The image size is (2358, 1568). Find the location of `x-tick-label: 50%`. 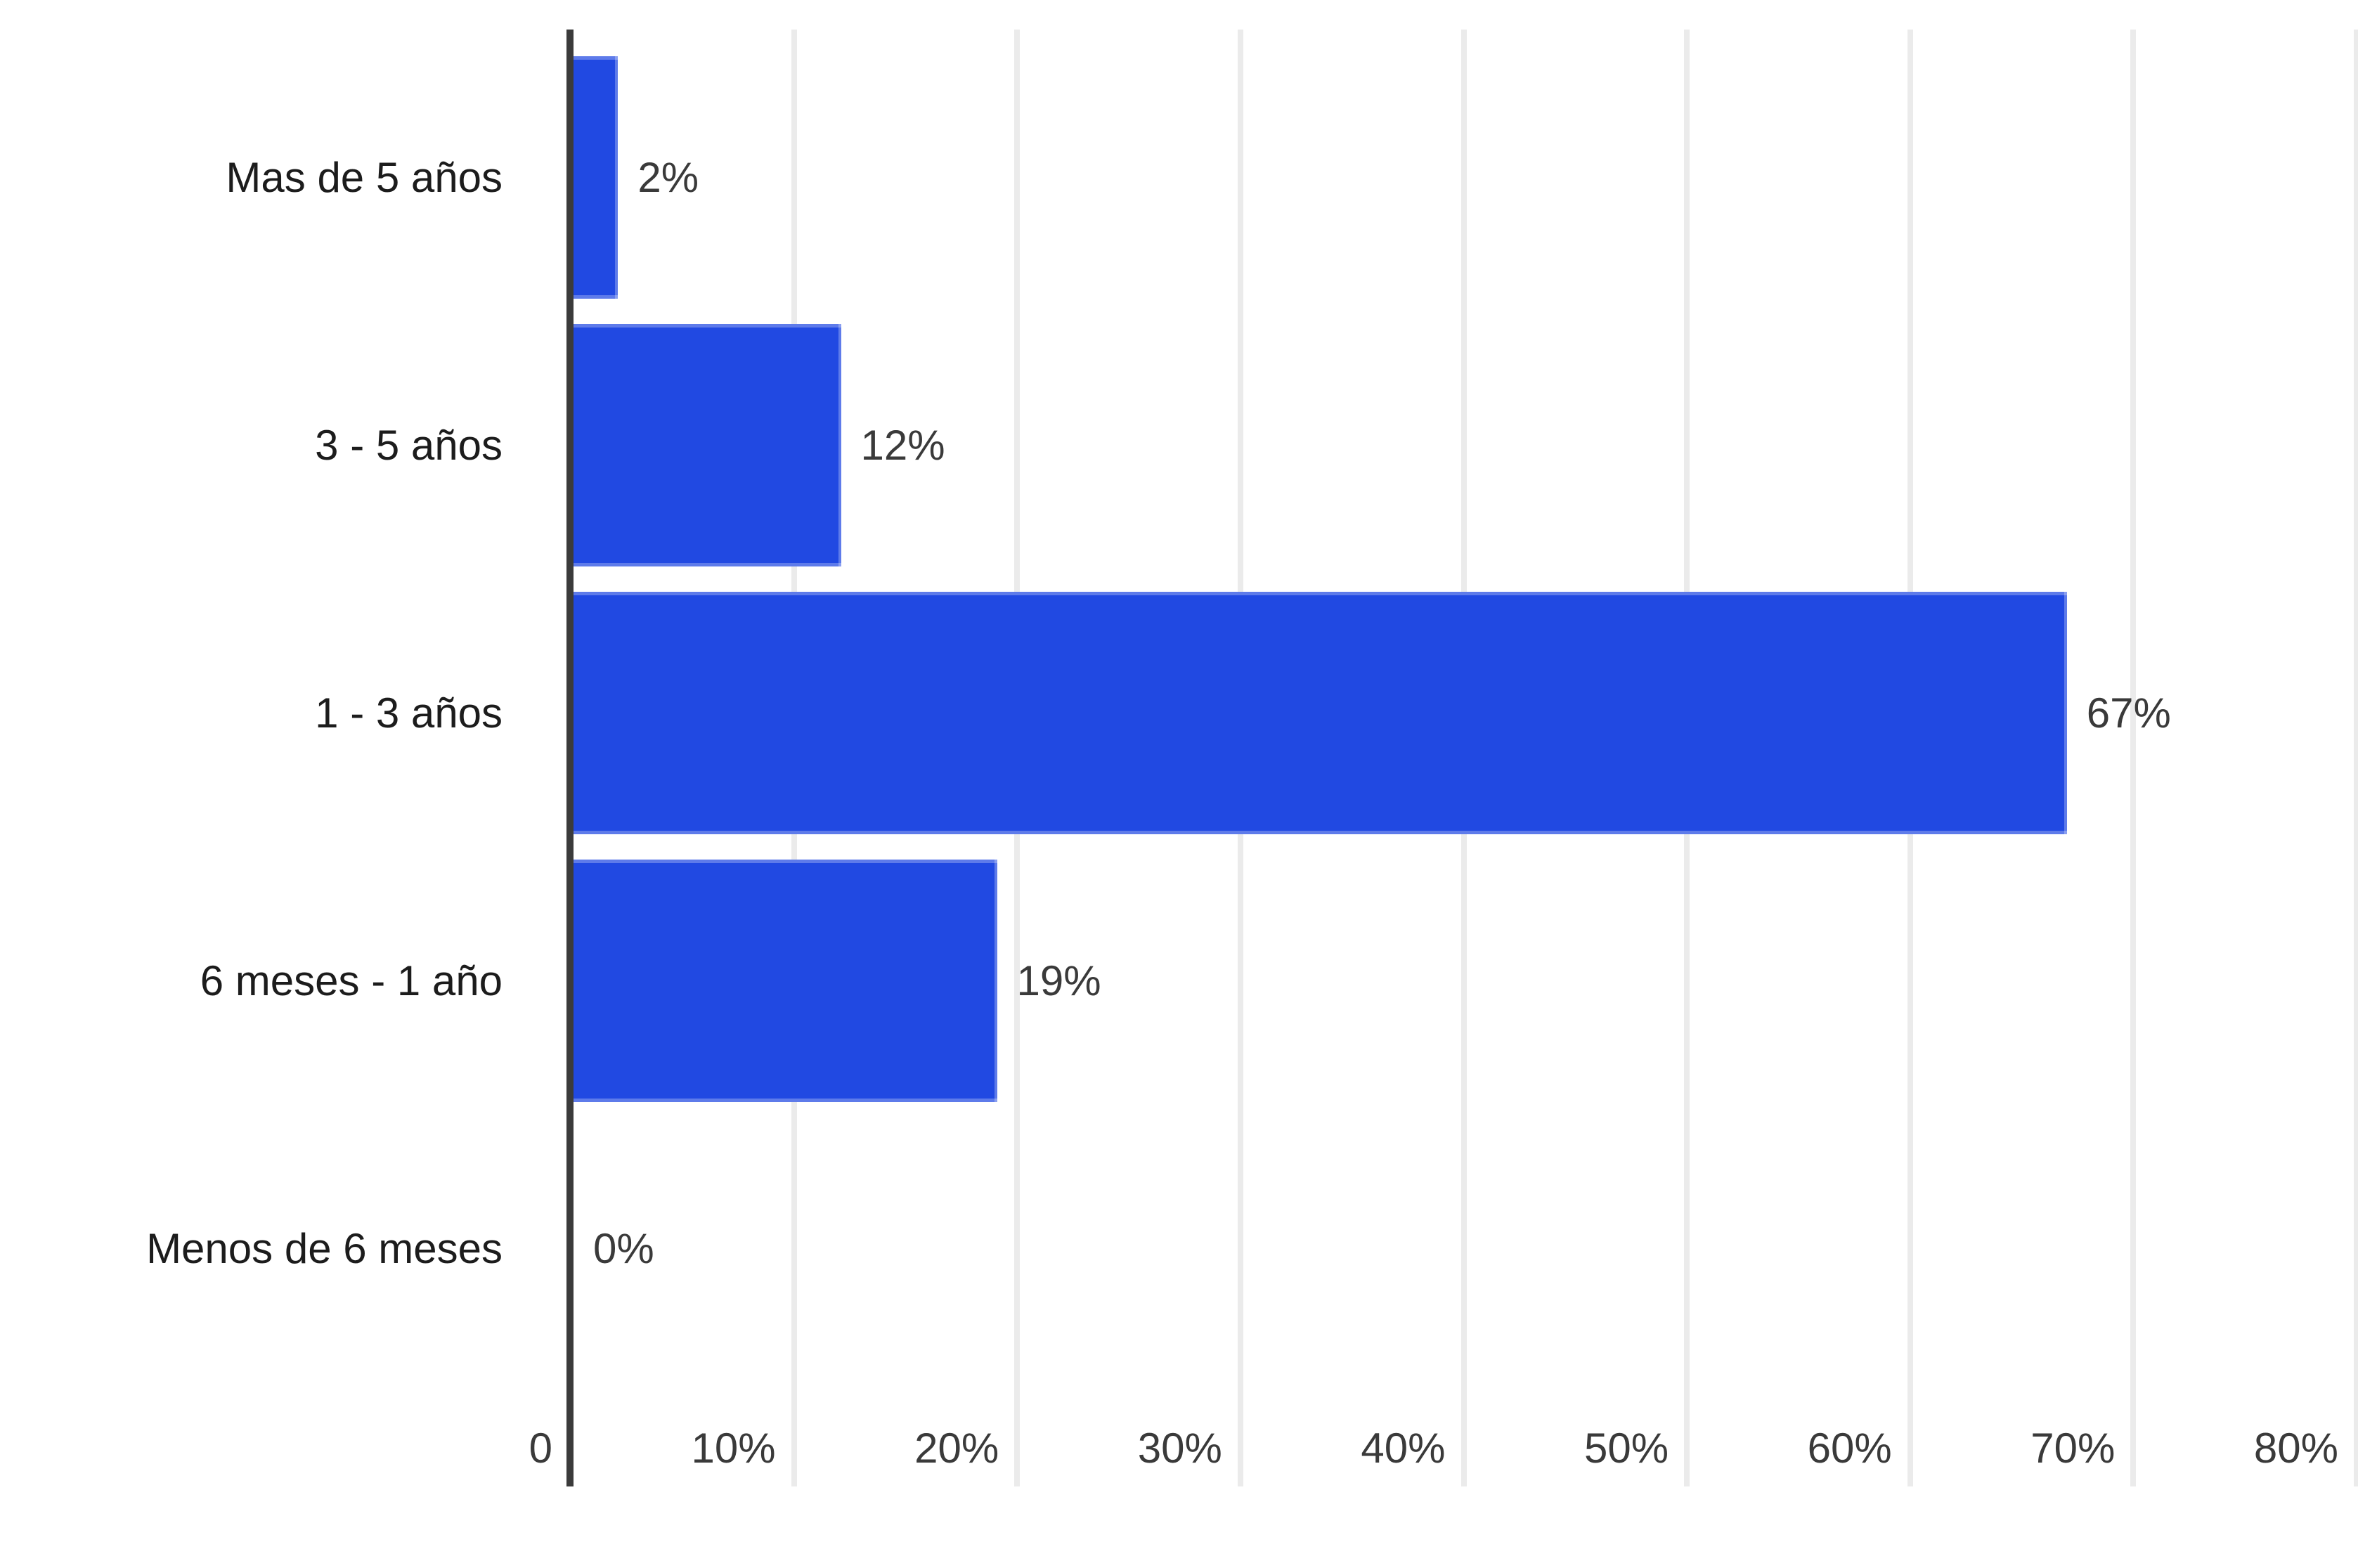

x-tick-label: 50% is located at coordinates (1626, 1448).